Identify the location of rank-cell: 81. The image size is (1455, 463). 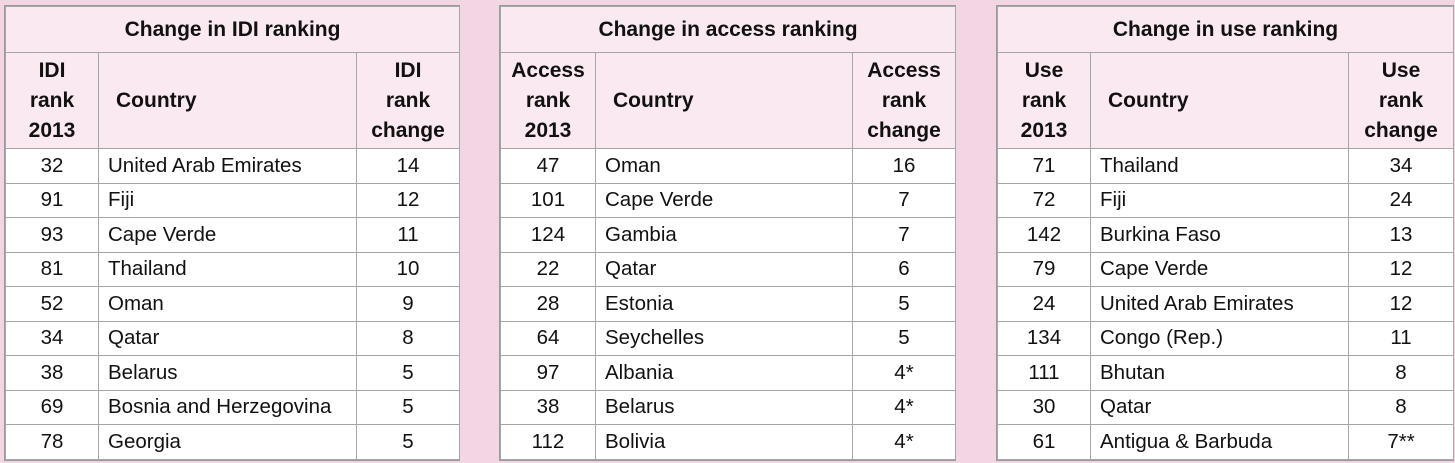
(52, 269).